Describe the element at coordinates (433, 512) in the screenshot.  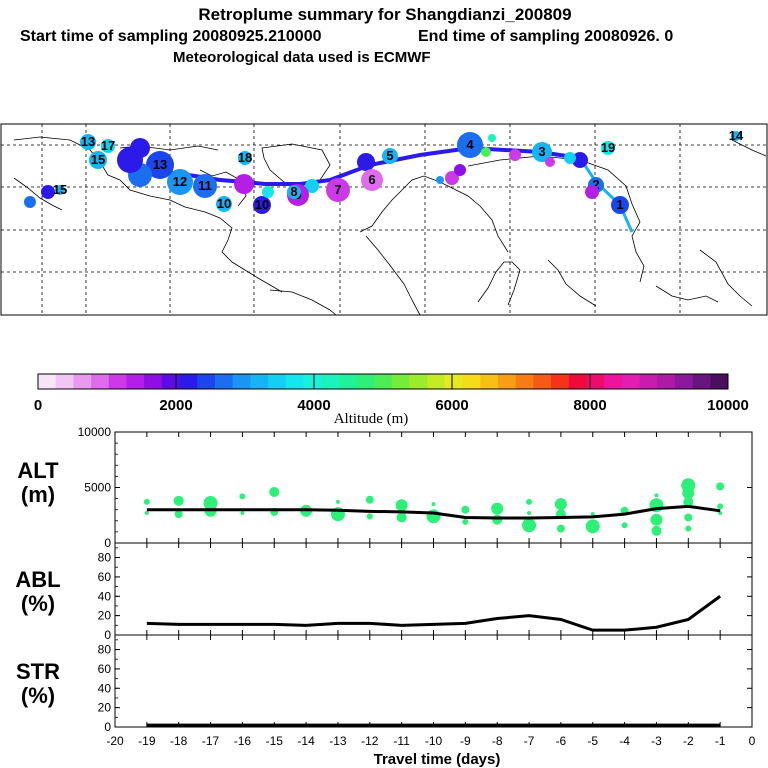
I see `series-line` at that location.